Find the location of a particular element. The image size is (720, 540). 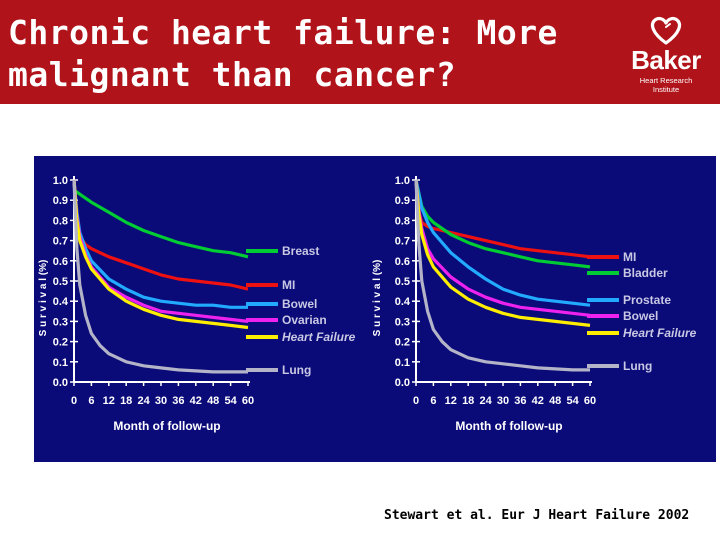

legend-label: Prostate is located at coordinates (647, 300).